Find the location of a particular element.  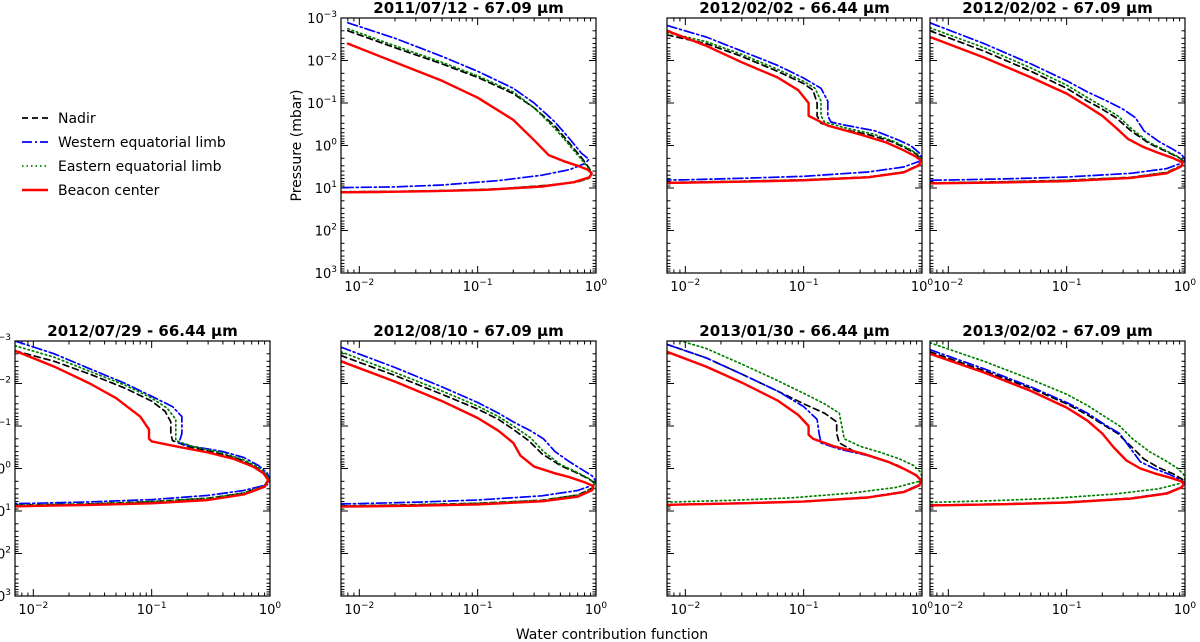

panel-title: 2012/07/29 - 66.44 µm is located at coordinates (142, 331).